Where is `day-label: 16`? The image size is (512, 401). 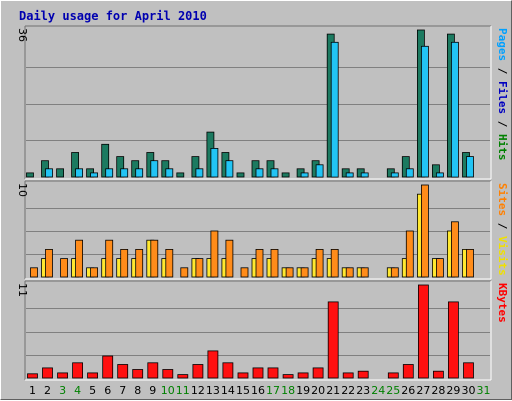
day-label: 16 is located at coordinates (258, 390).